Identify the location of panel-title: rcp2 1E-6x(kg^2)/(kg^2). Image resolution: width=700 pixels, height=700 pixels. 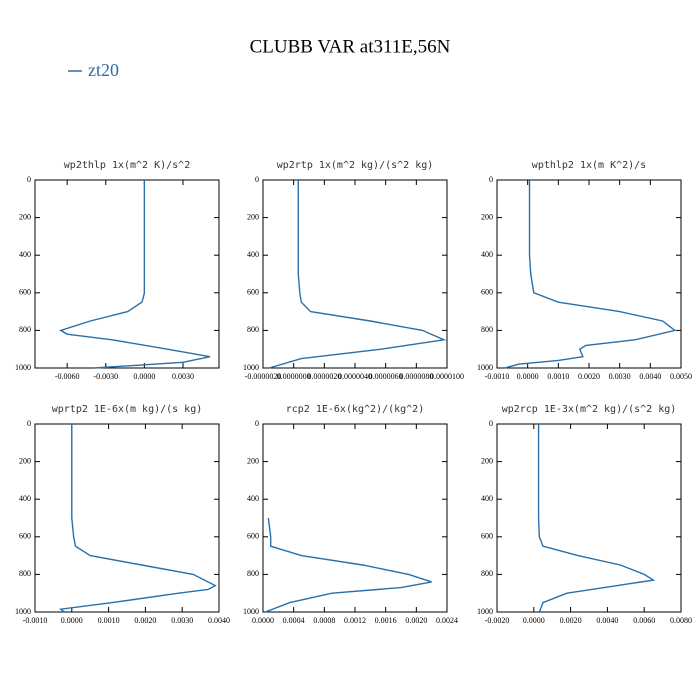
(355, 409).